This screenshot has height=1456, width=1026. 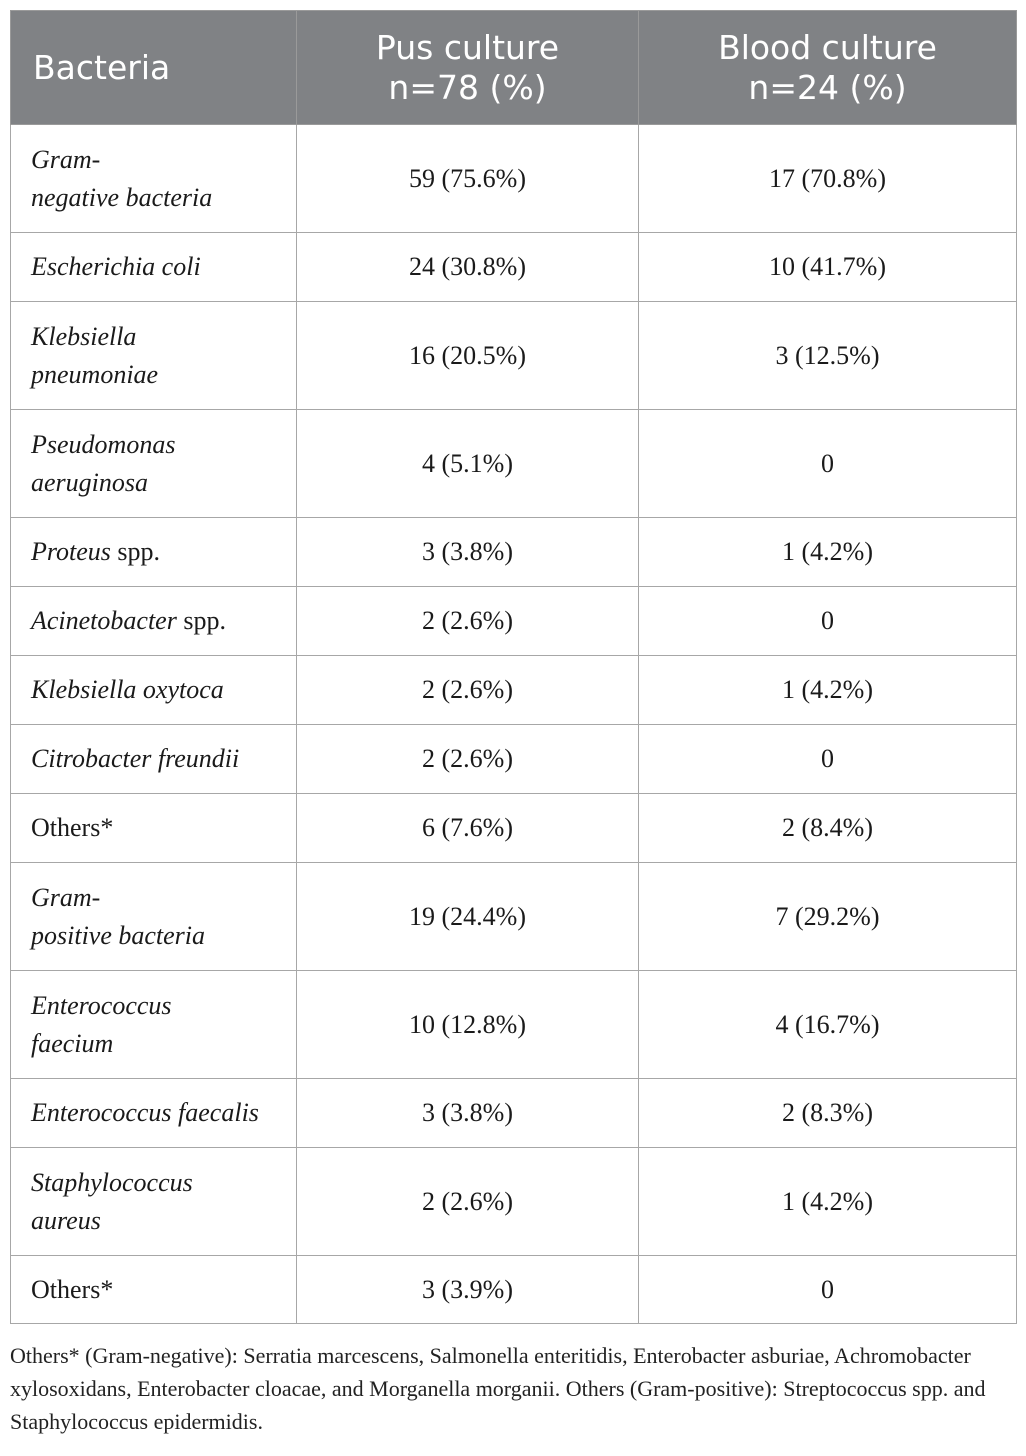 I want to click on table-row: Others* 6 (7.6%) 2 (8.4%), so click(x=513, y=828).